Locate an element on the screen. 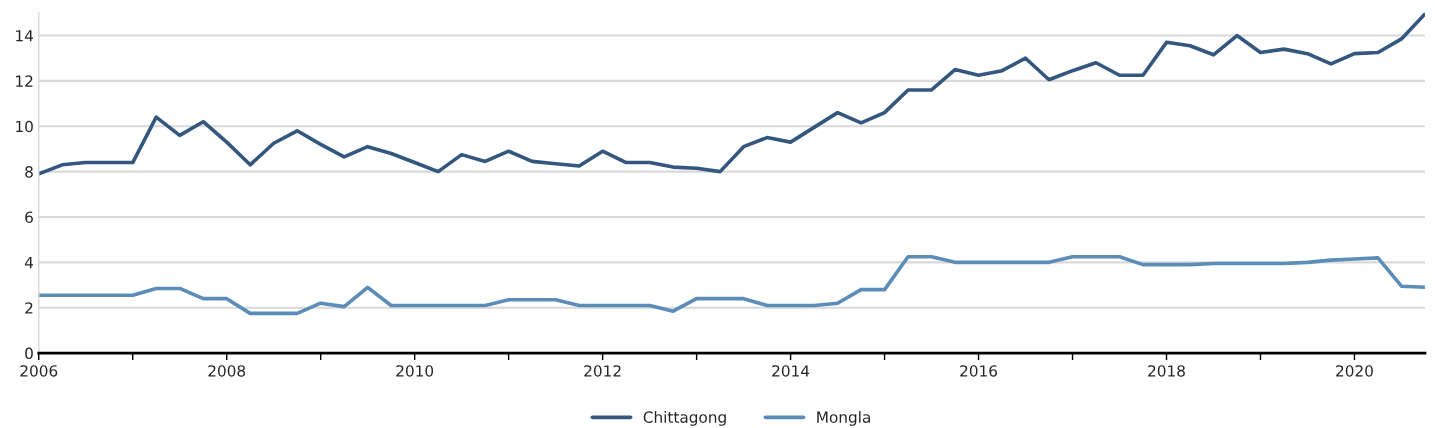 The image size is (1435, 428). x-tick-label: 2014 is located at coordinates (791, 371).